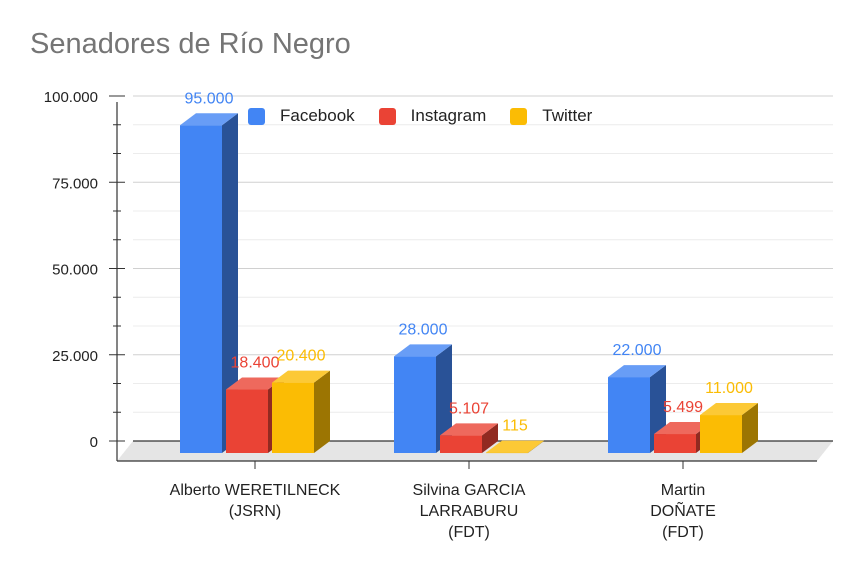 The width and height of the screenshot is (862, 572). Describe the element at coordinates (255, 363) in the screenshot. I see `data-label: 18.400` at that location.